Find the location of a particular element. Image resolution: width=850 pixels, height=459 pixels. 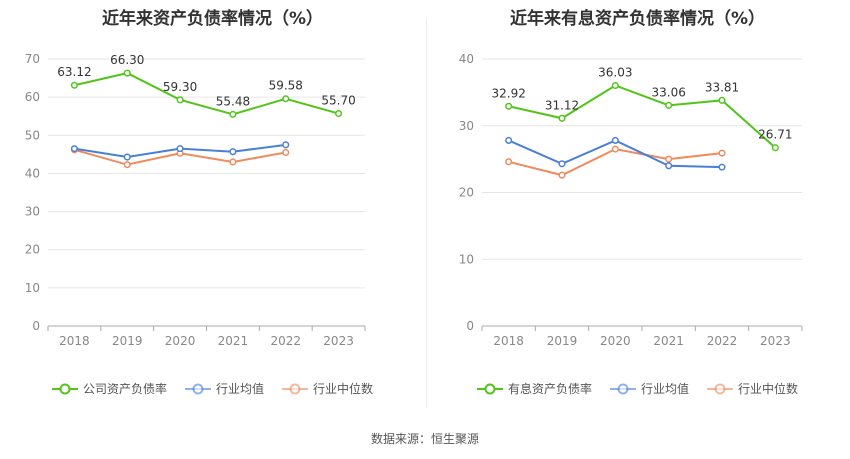

chart-title: 近年来有息资产负债率情况（%） is located at coordinates (637, 19).